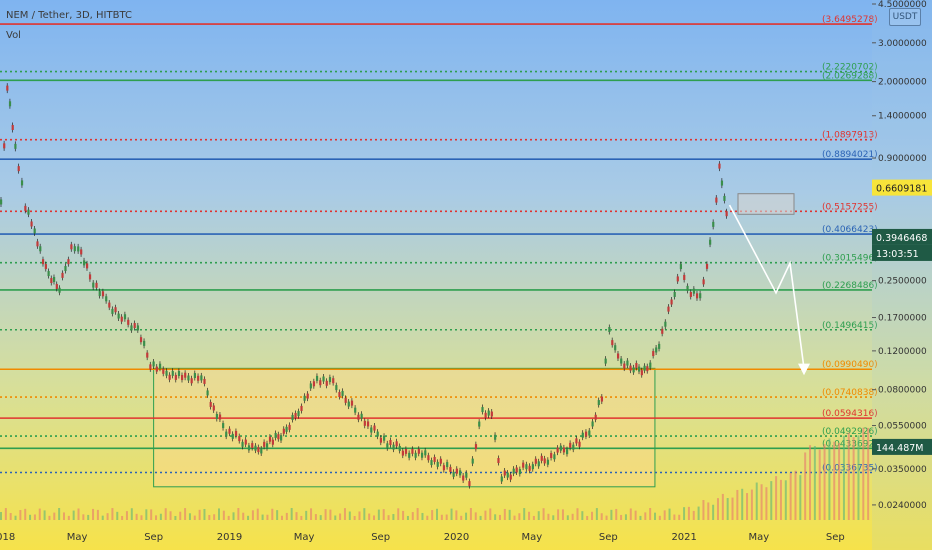  What do you see at coordinates (905, 17) in the screenshot?
I see `currency-button: USDT` at bounding box center [905, 17].